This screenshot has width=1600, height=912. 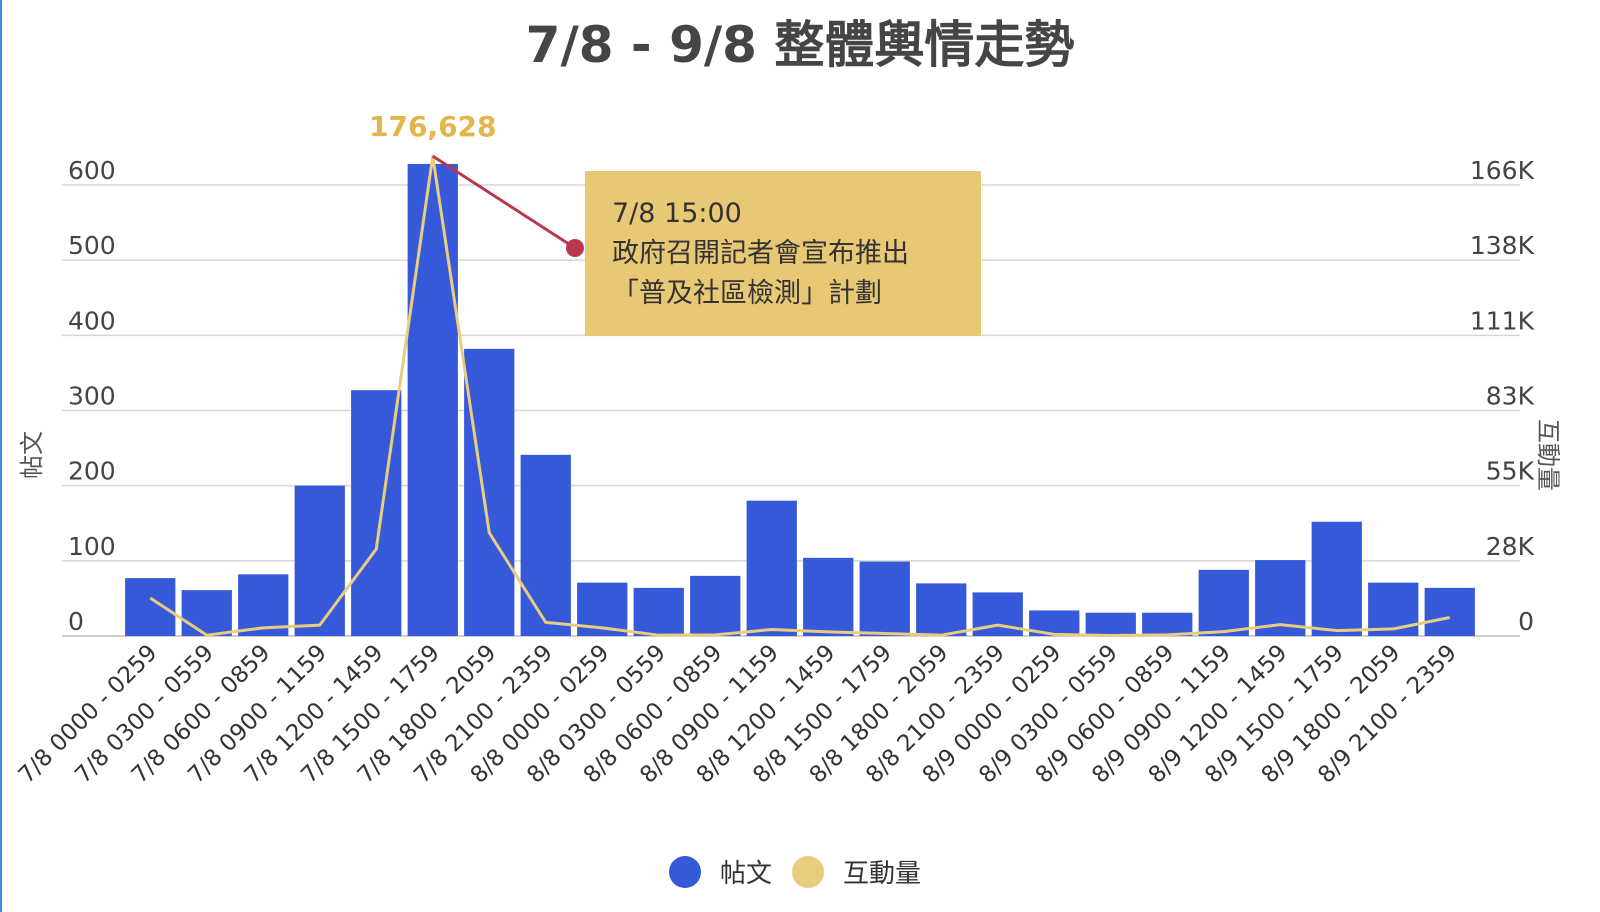 What do you see at coordinates (746, 874) in the screenshot?
I see `legend-label-posts: 帖文` at bounding box center [746, 874].